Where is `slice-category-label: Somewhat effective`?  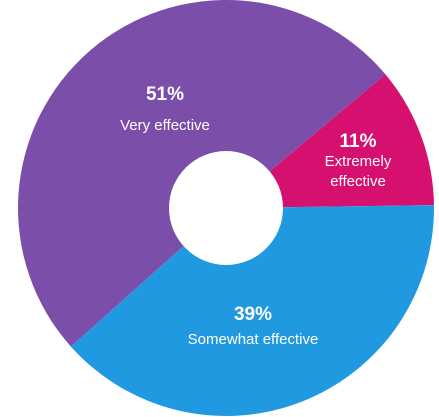
slice-category-label: Somewhat effective is located at coordinates (253, 339).